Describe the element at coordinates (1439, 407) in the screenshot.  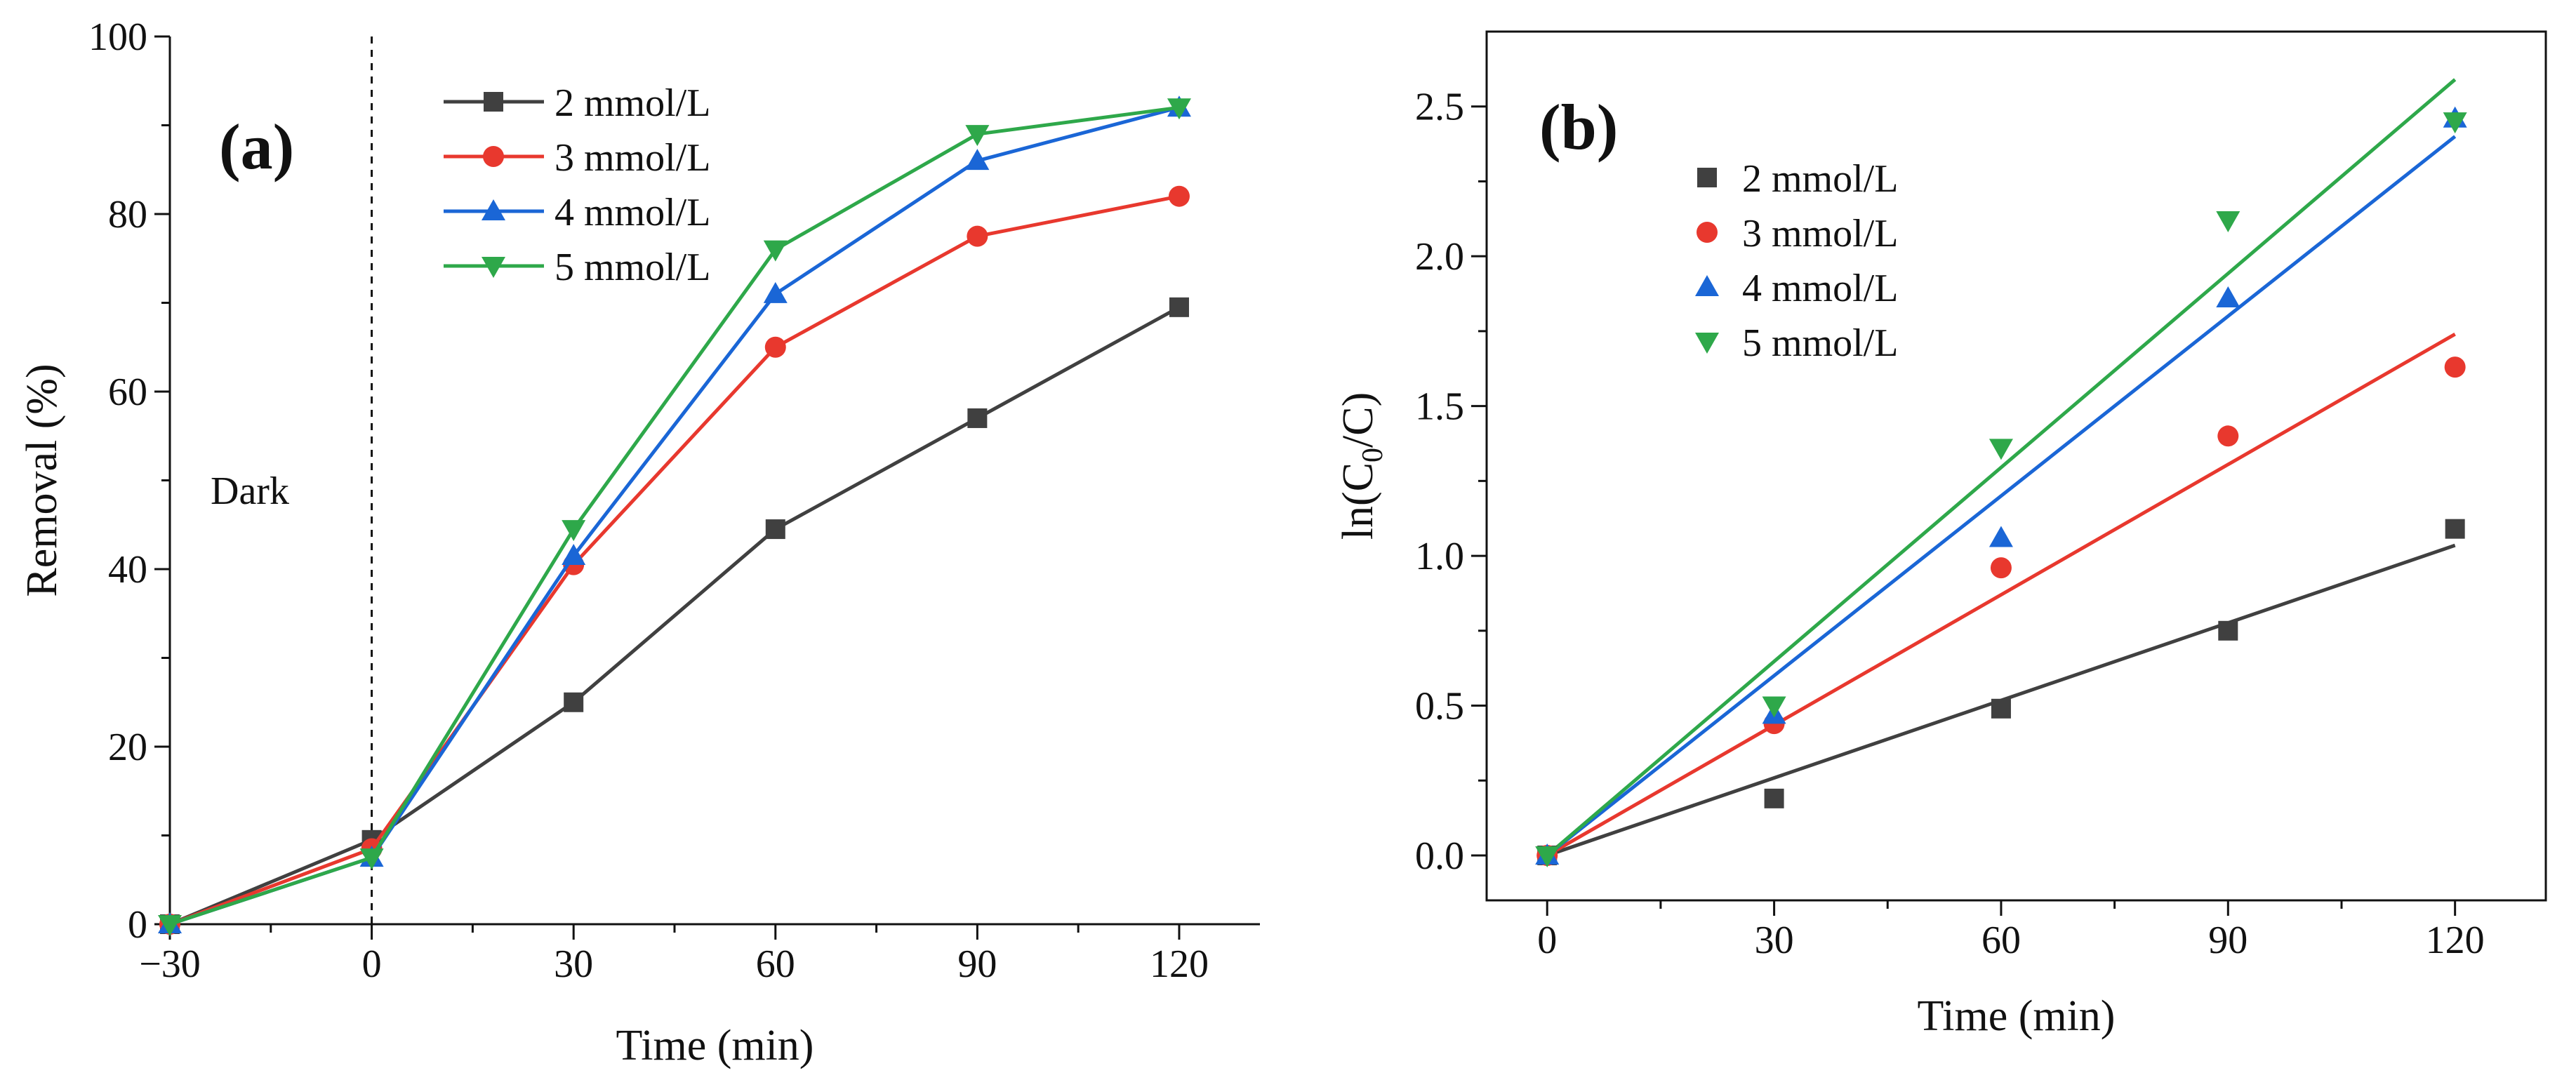
I see `y-tick-label: 1.5` at that location.